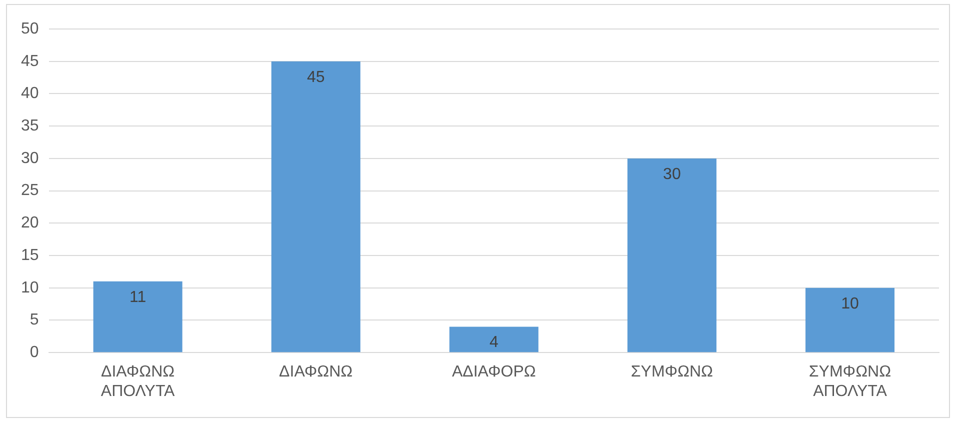 The image size is (956, 422). What do you see at coordinates (30, 255) in the screenshot?
I see `y-tick-label: 15` at bounding box center [30, 255].